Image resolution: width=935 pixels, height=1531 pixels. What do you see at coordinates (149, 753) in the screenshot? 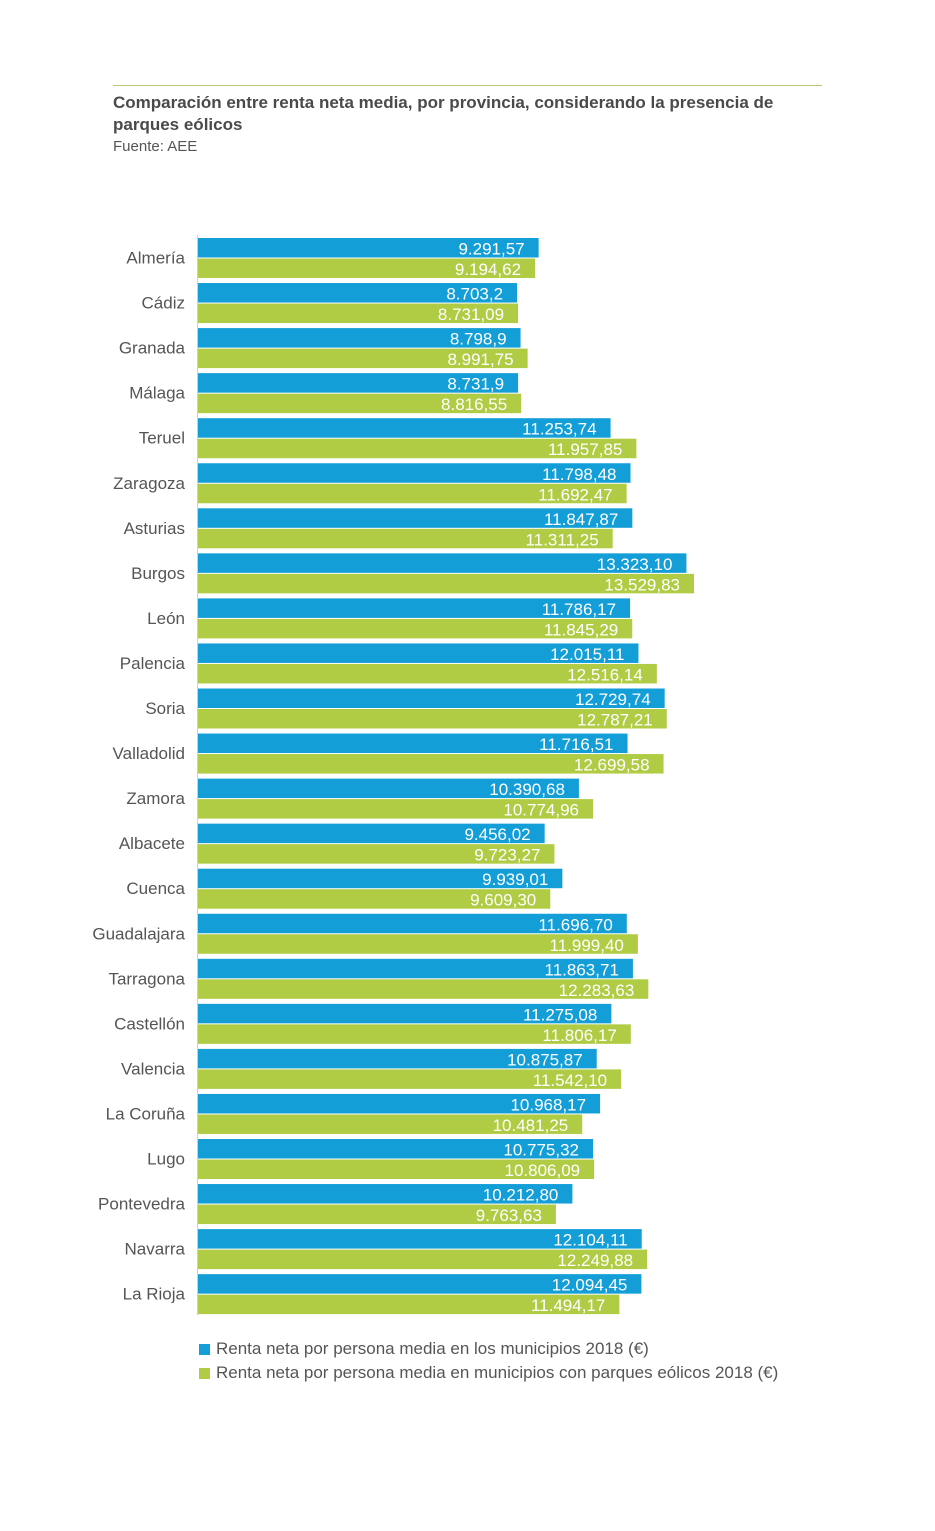
I see `category-label: Valladolid` at bounding box center [149, 753].